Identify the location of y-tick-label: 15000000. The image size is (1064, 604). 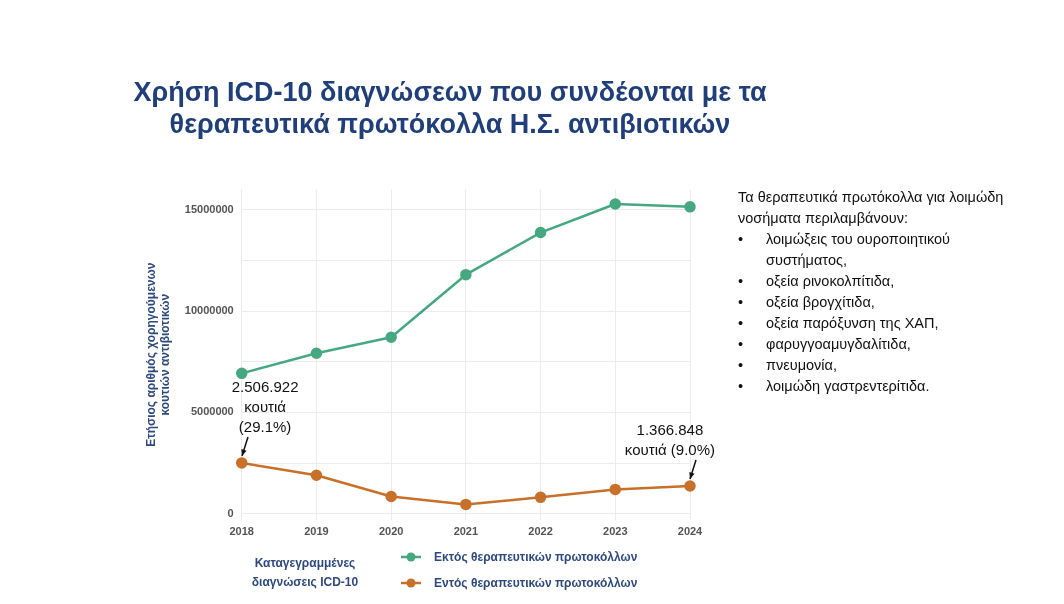
(209, 208).